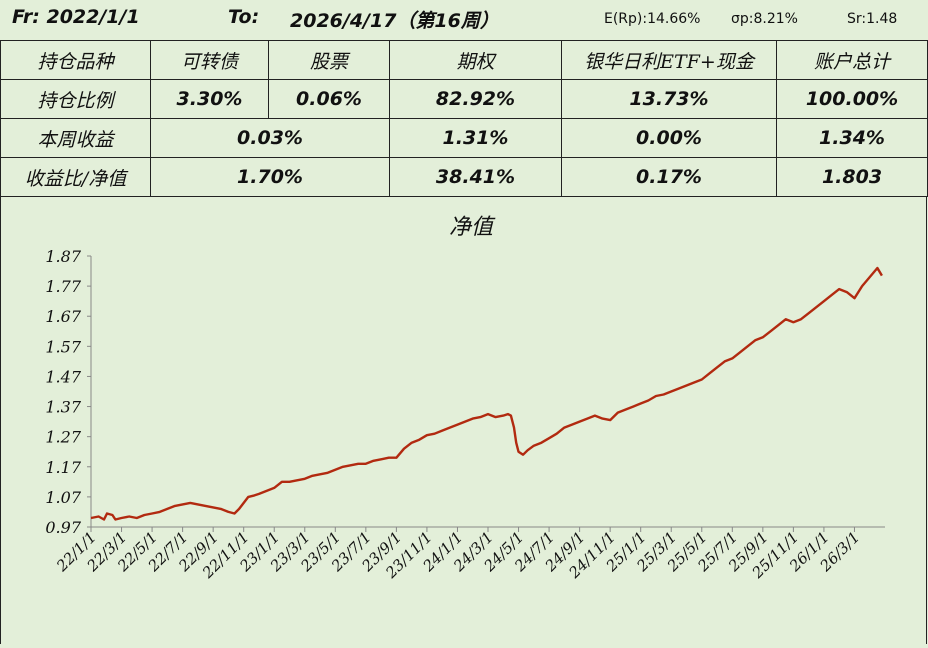  I want to click on header-cell: 可转债, so click(209, 60).